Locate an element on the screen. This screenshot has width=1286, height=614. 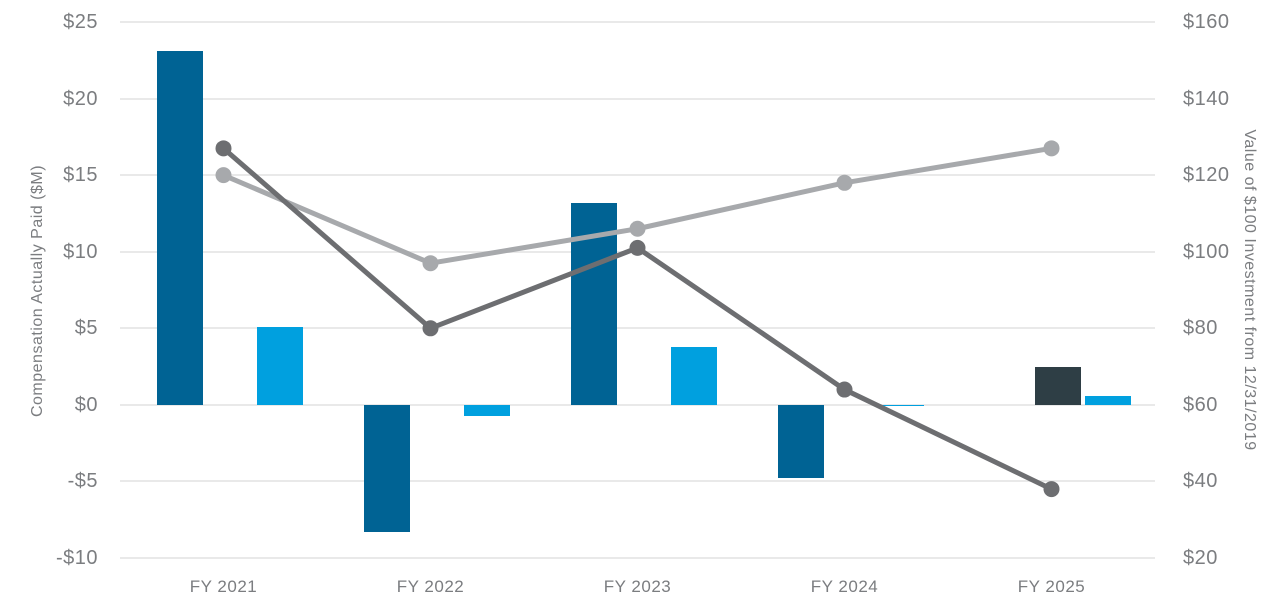
right-axis-tick: $140 is located at coordinates (1206, 98).